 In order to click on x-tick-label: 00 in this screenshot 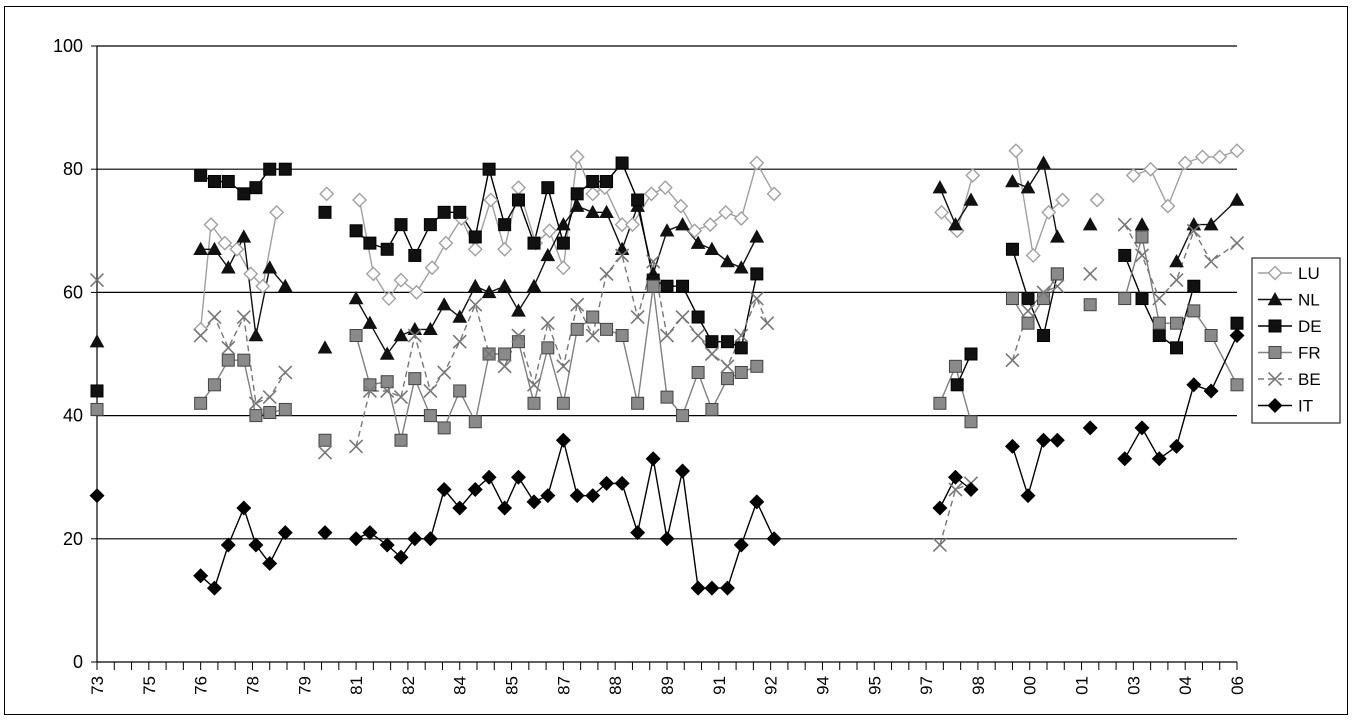, I will do `click(1030, 685)`.